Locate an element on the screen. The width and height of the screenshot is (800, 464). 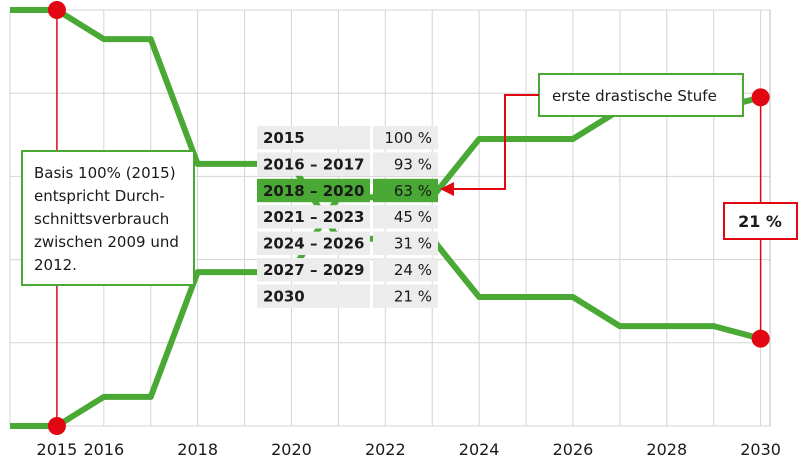
basis-note-line: Basis 100% (2015) is located at coordinates (105, 173).